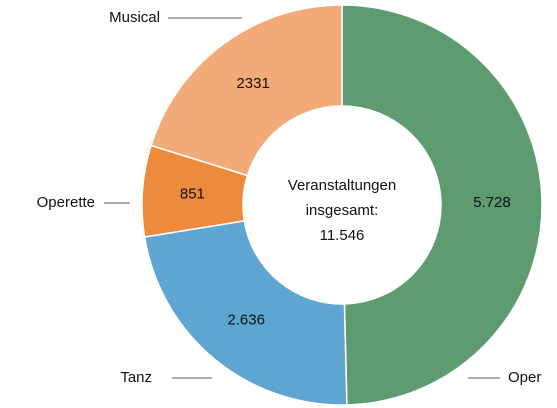 The image size is (557, 408). I want to click on donut-segment, so click(246, 90).